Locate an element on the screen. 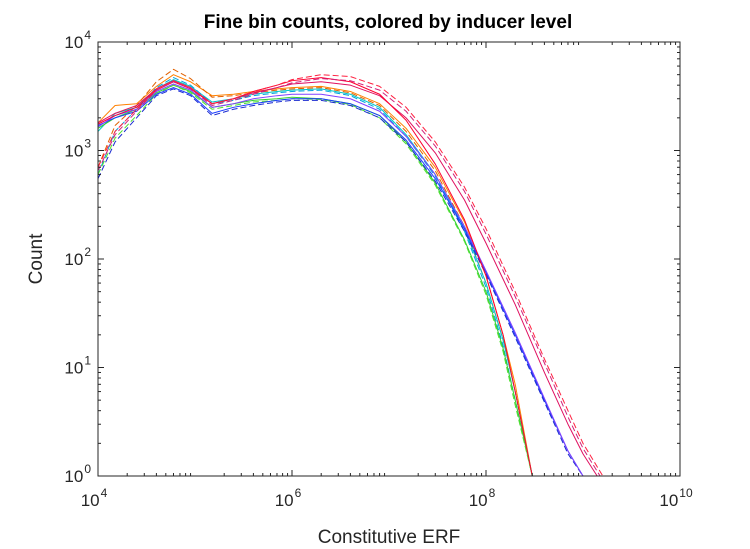 The image size is (750, 549). x-tick-exponent: 6 is located at coordinates (298, 493).